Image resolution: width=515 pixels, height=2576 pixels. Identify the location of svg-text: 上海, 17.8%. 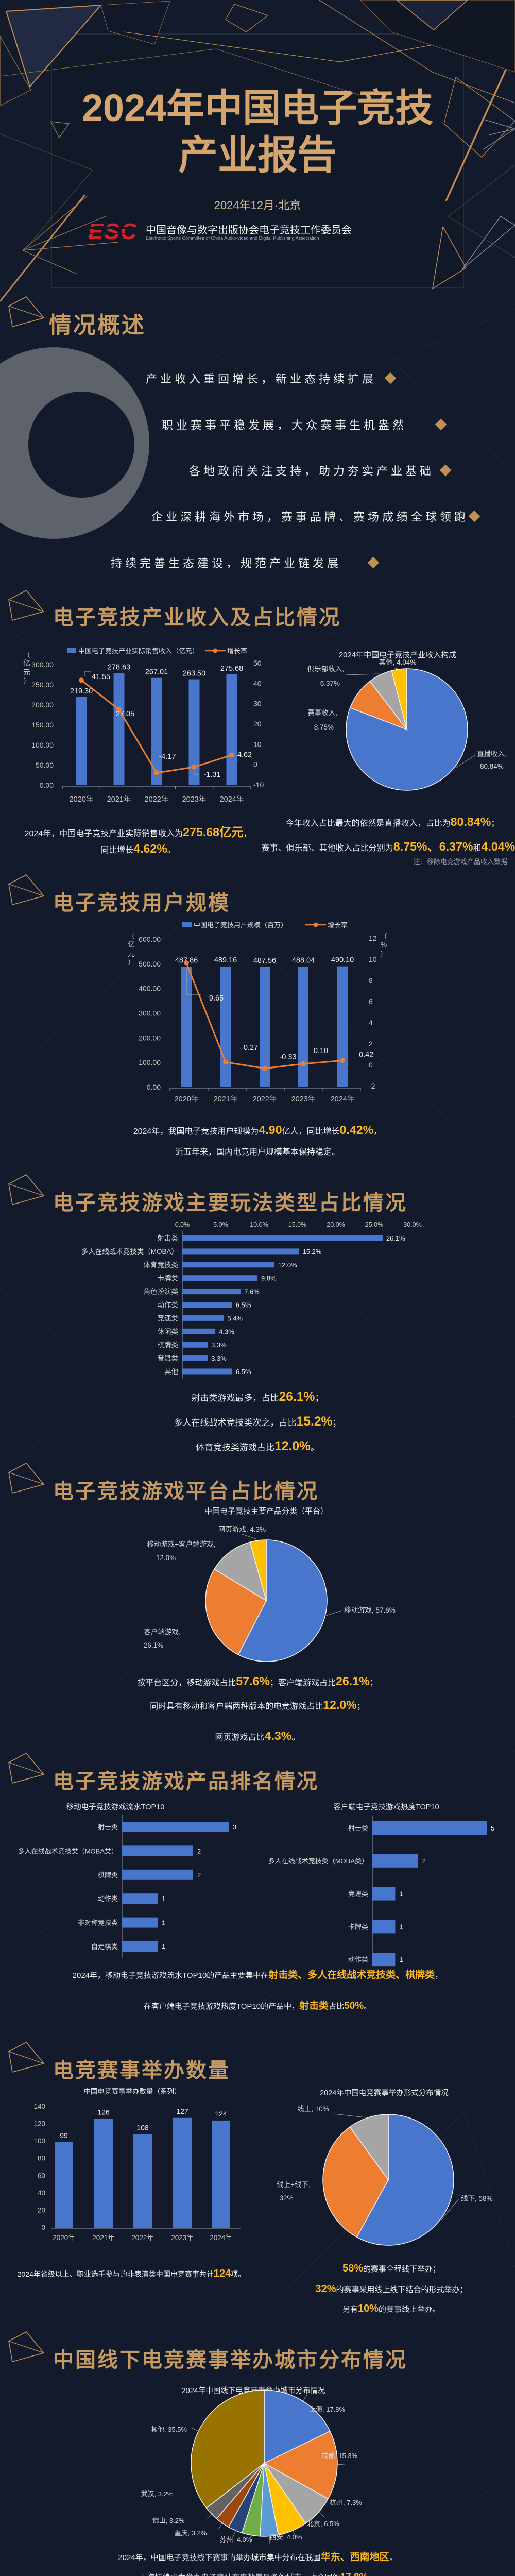
(327, 2409).